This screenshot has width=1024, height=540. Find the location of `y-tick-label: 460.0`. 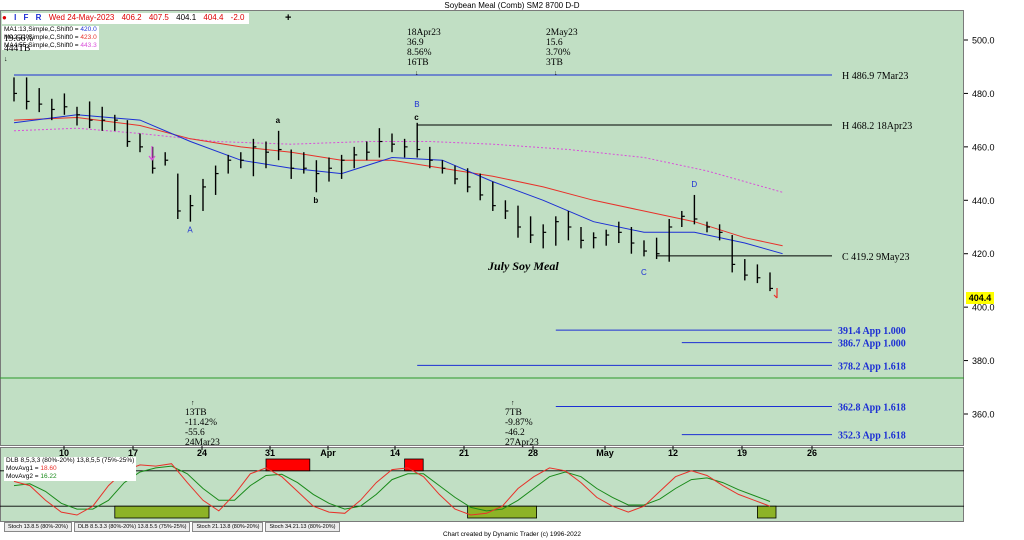

y-tick-label: 460.0 is located at coordinates (983, 147).